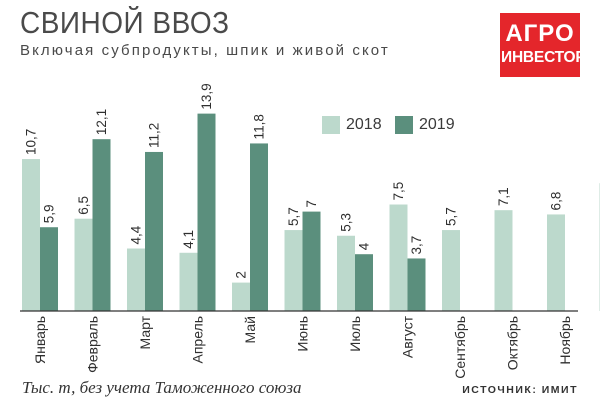 This screenshot has width=600, height=413. What do you see at coordinates (303, 334) in the screenshot?
I see `category-label-6: Июнь` at bounding box center [303, 334].